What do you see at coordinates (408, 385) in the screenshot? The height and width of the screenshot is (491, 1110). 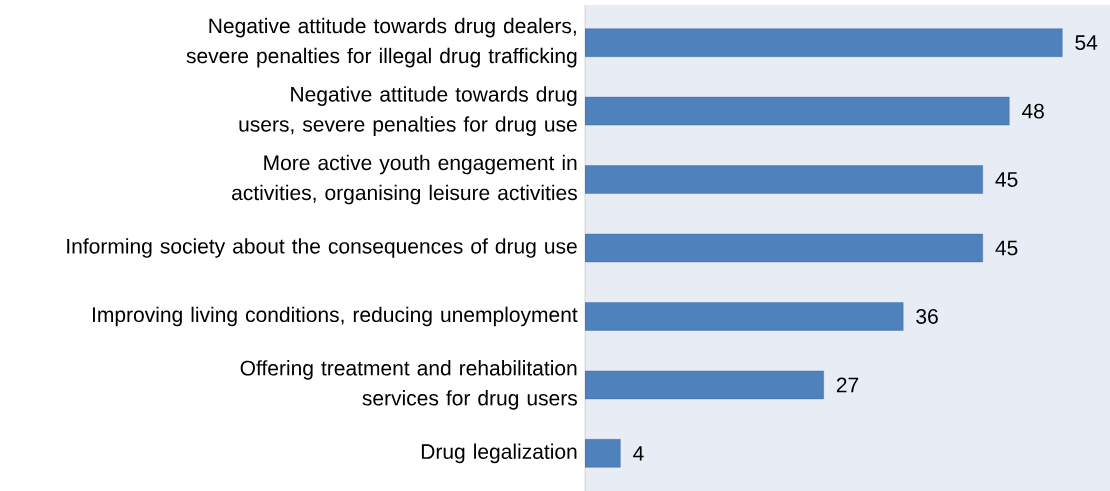 I see `y-tick-label: Offering treatment and rehabilitation services for drug users` at bounding box center [408, 385].